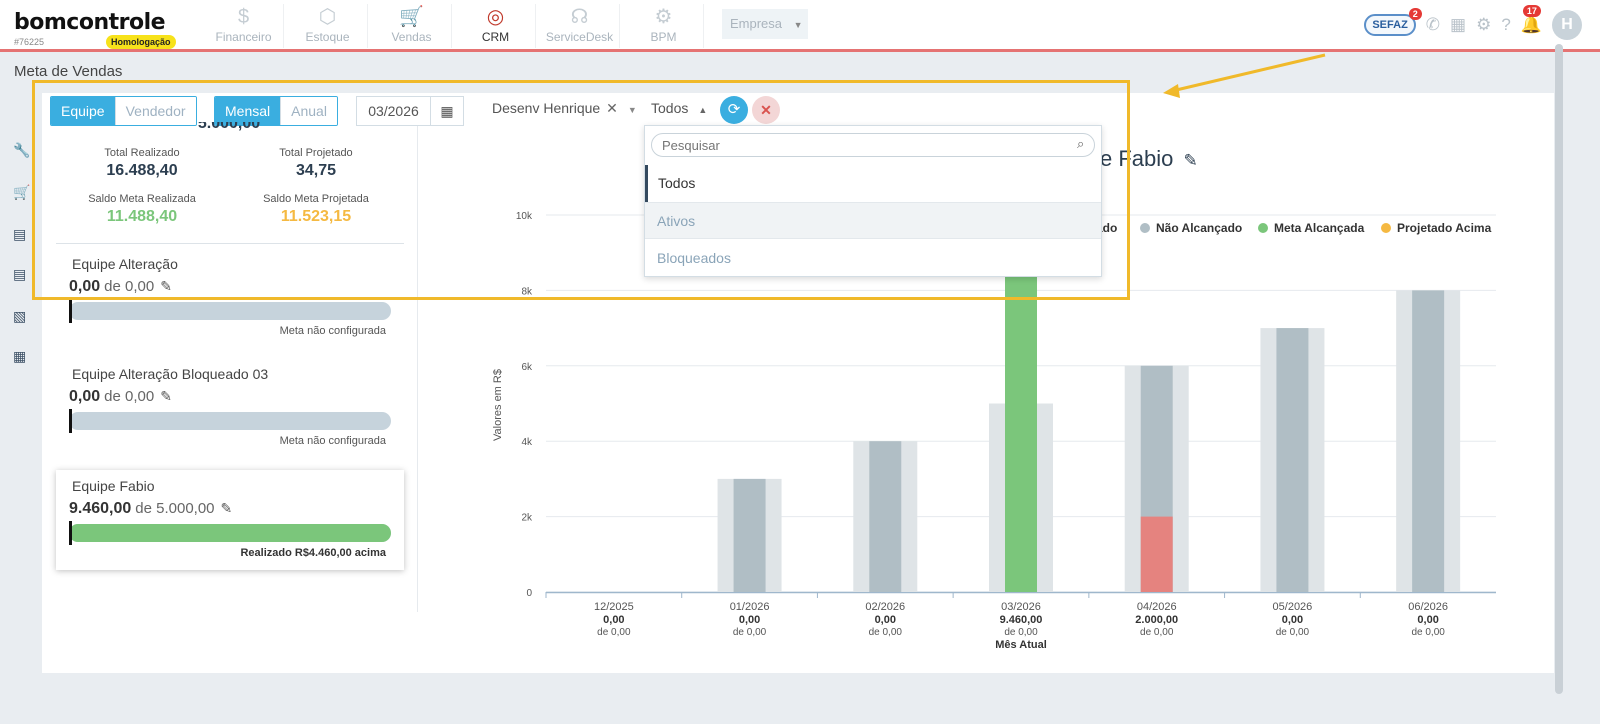 Image resolution: width=1600 pixels, height=724 pixels. I want to click on refresh-button: ⟳, so click(734, 110).